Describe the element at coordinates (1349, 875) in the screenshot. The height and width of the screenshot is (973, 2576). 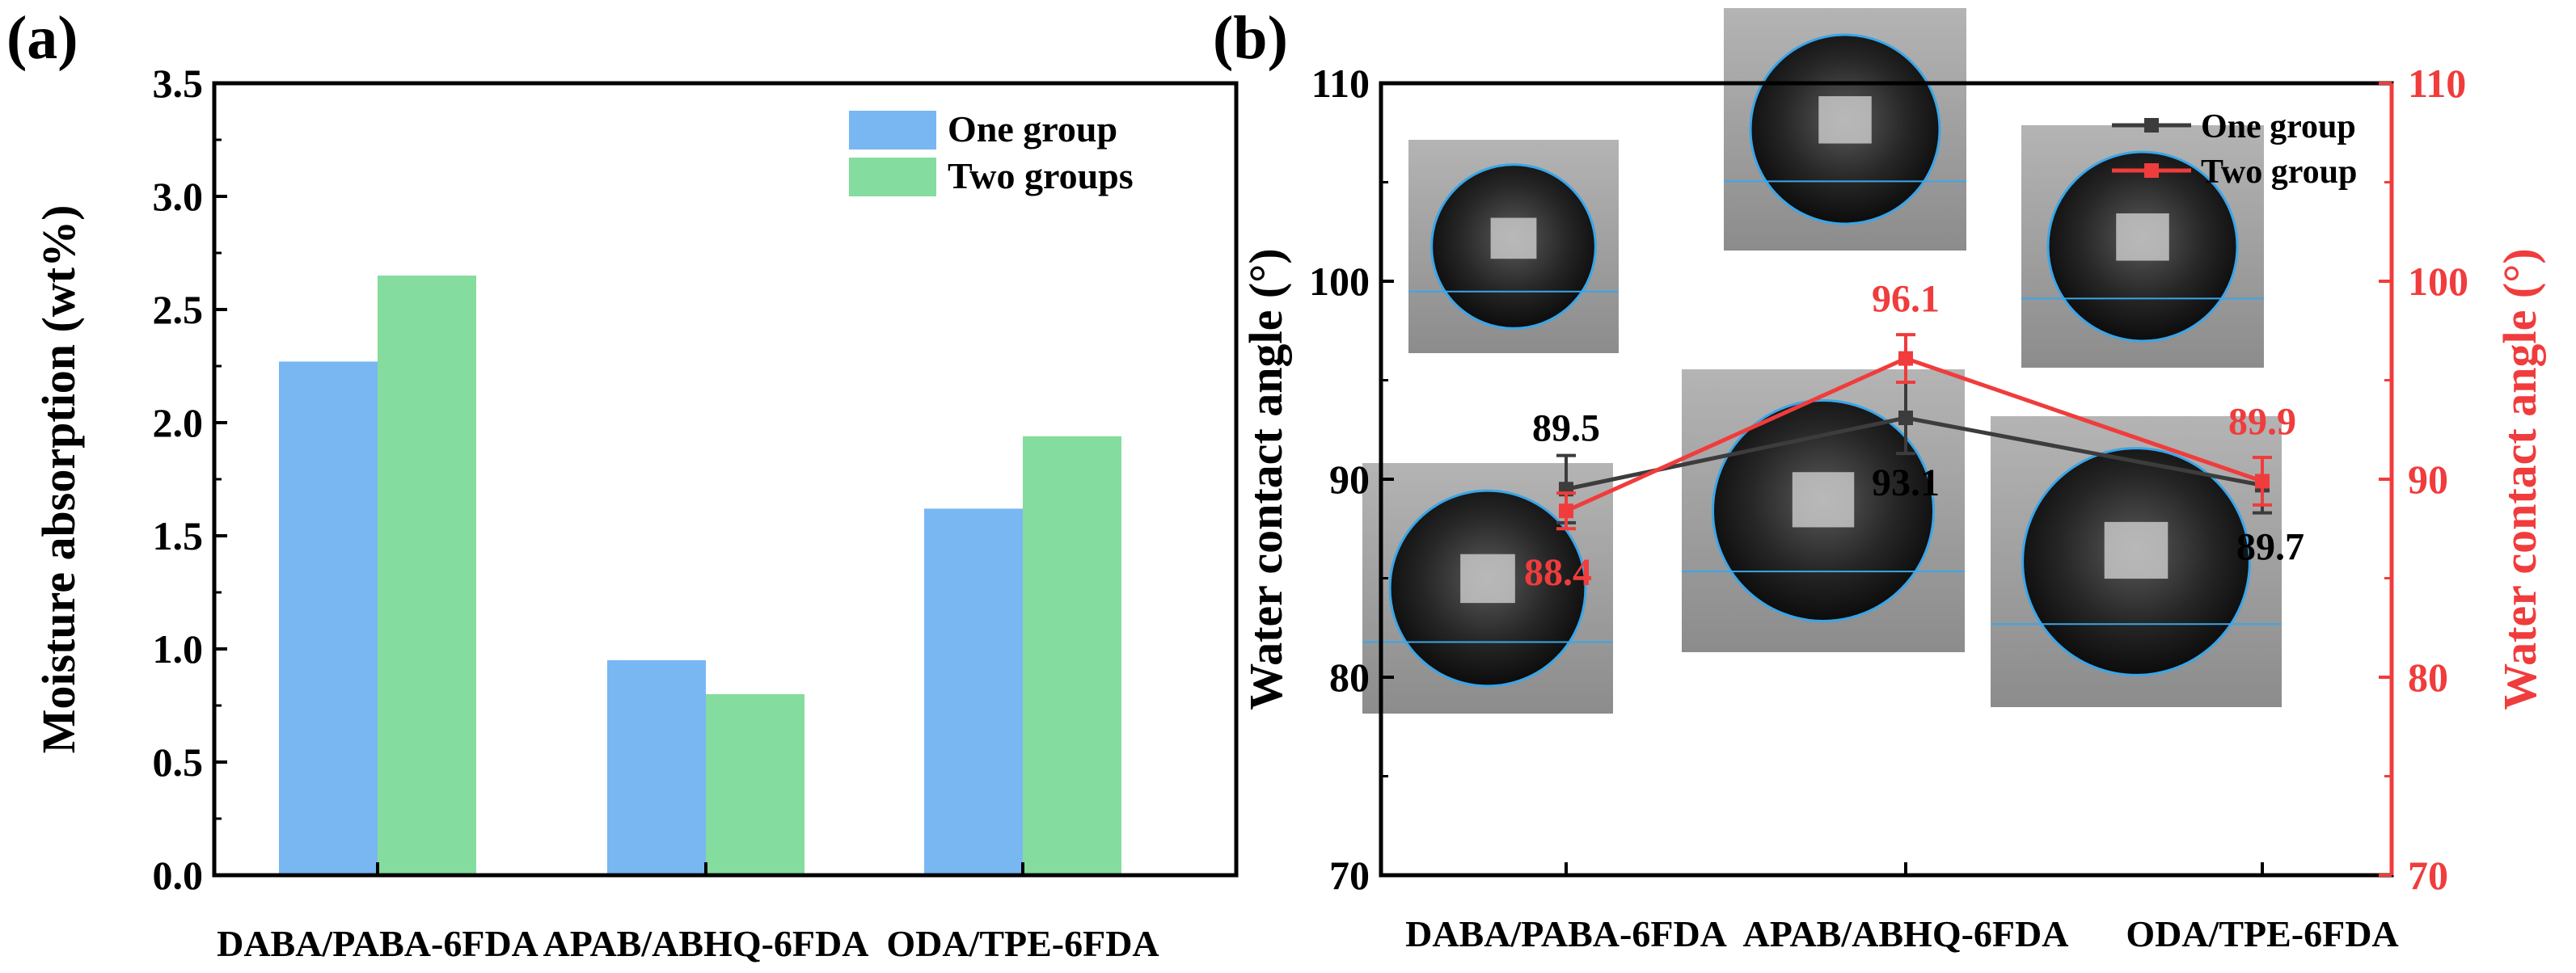
I see `left-y-tick-label: 70` at that location.